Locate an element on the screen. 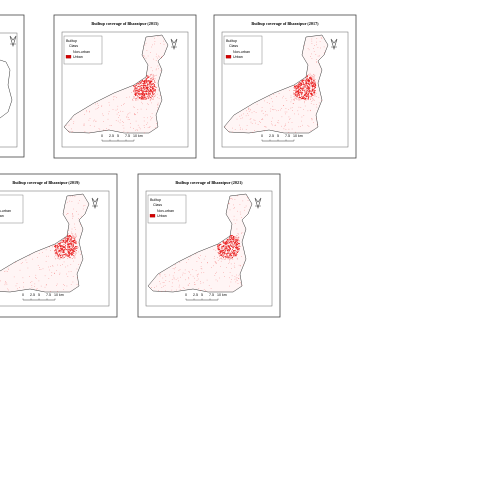 This screenshot has height=480, width=480. district is located at coordinates (200, 243).